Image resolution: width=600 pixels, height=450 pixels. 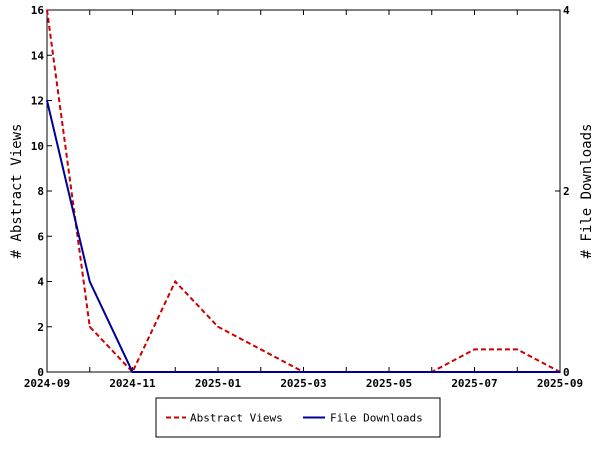 What do you see at coordinates (474, 383) in the screenshot?
I see `x-tick-label: 2025-07` at bounding box center [474, 383].